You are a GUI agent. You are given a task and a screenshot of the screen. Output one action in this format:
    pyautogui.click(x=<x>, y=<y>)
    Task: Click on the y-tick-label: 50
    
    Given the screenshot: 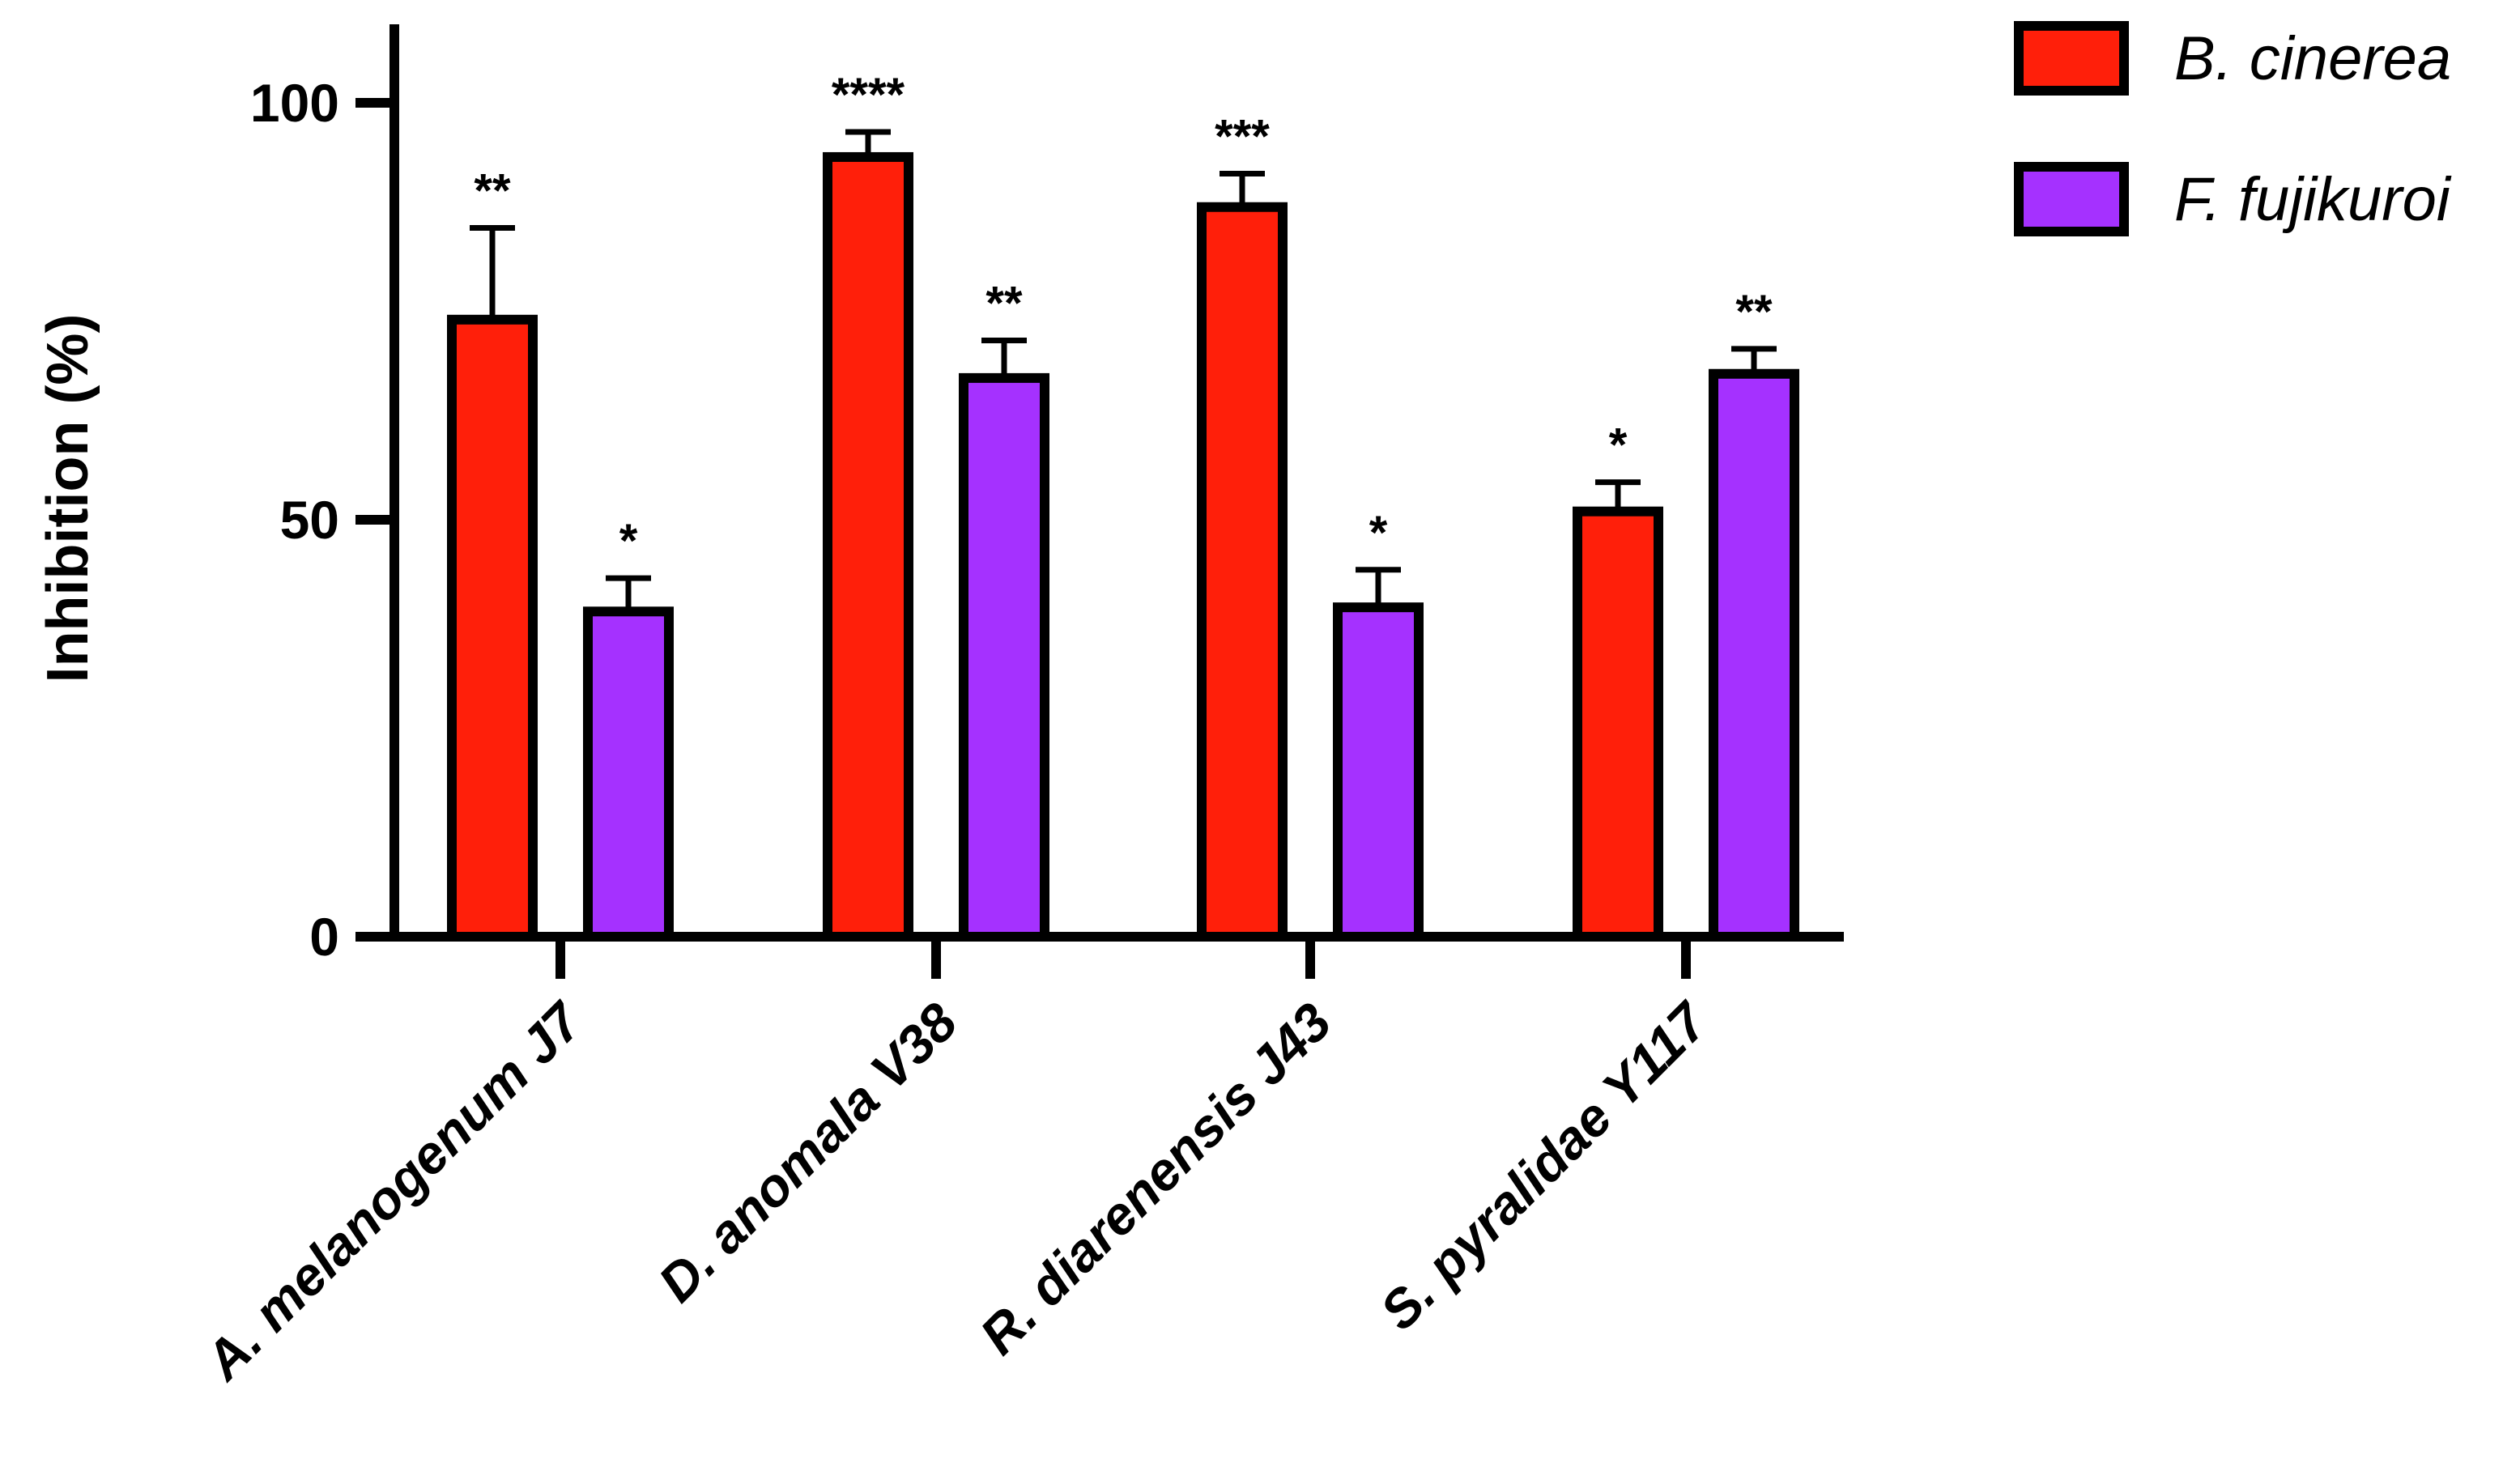 What is the action you would take?
    pyautogui.click(x=310, y=520)
    